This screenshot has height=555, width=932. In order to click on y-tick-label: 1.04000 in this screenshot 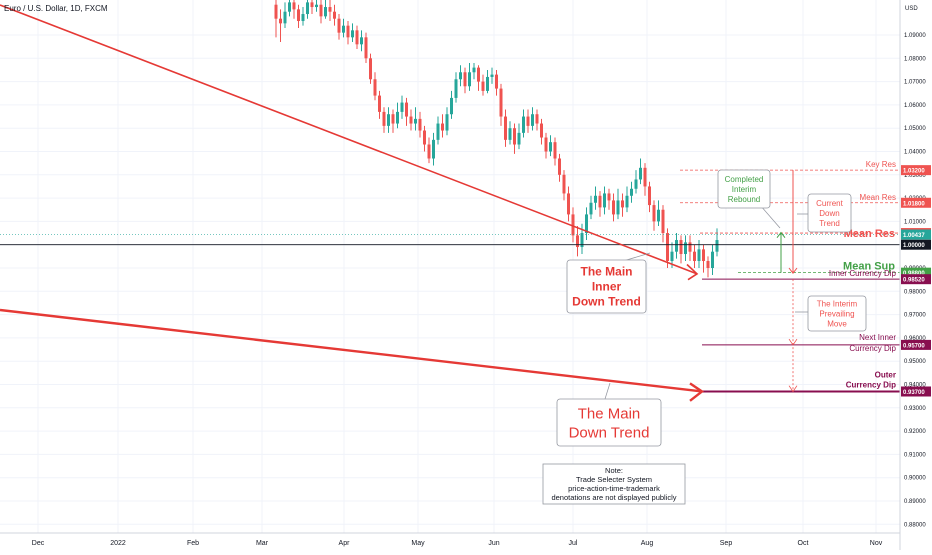, I will do `click(915, 153)`.